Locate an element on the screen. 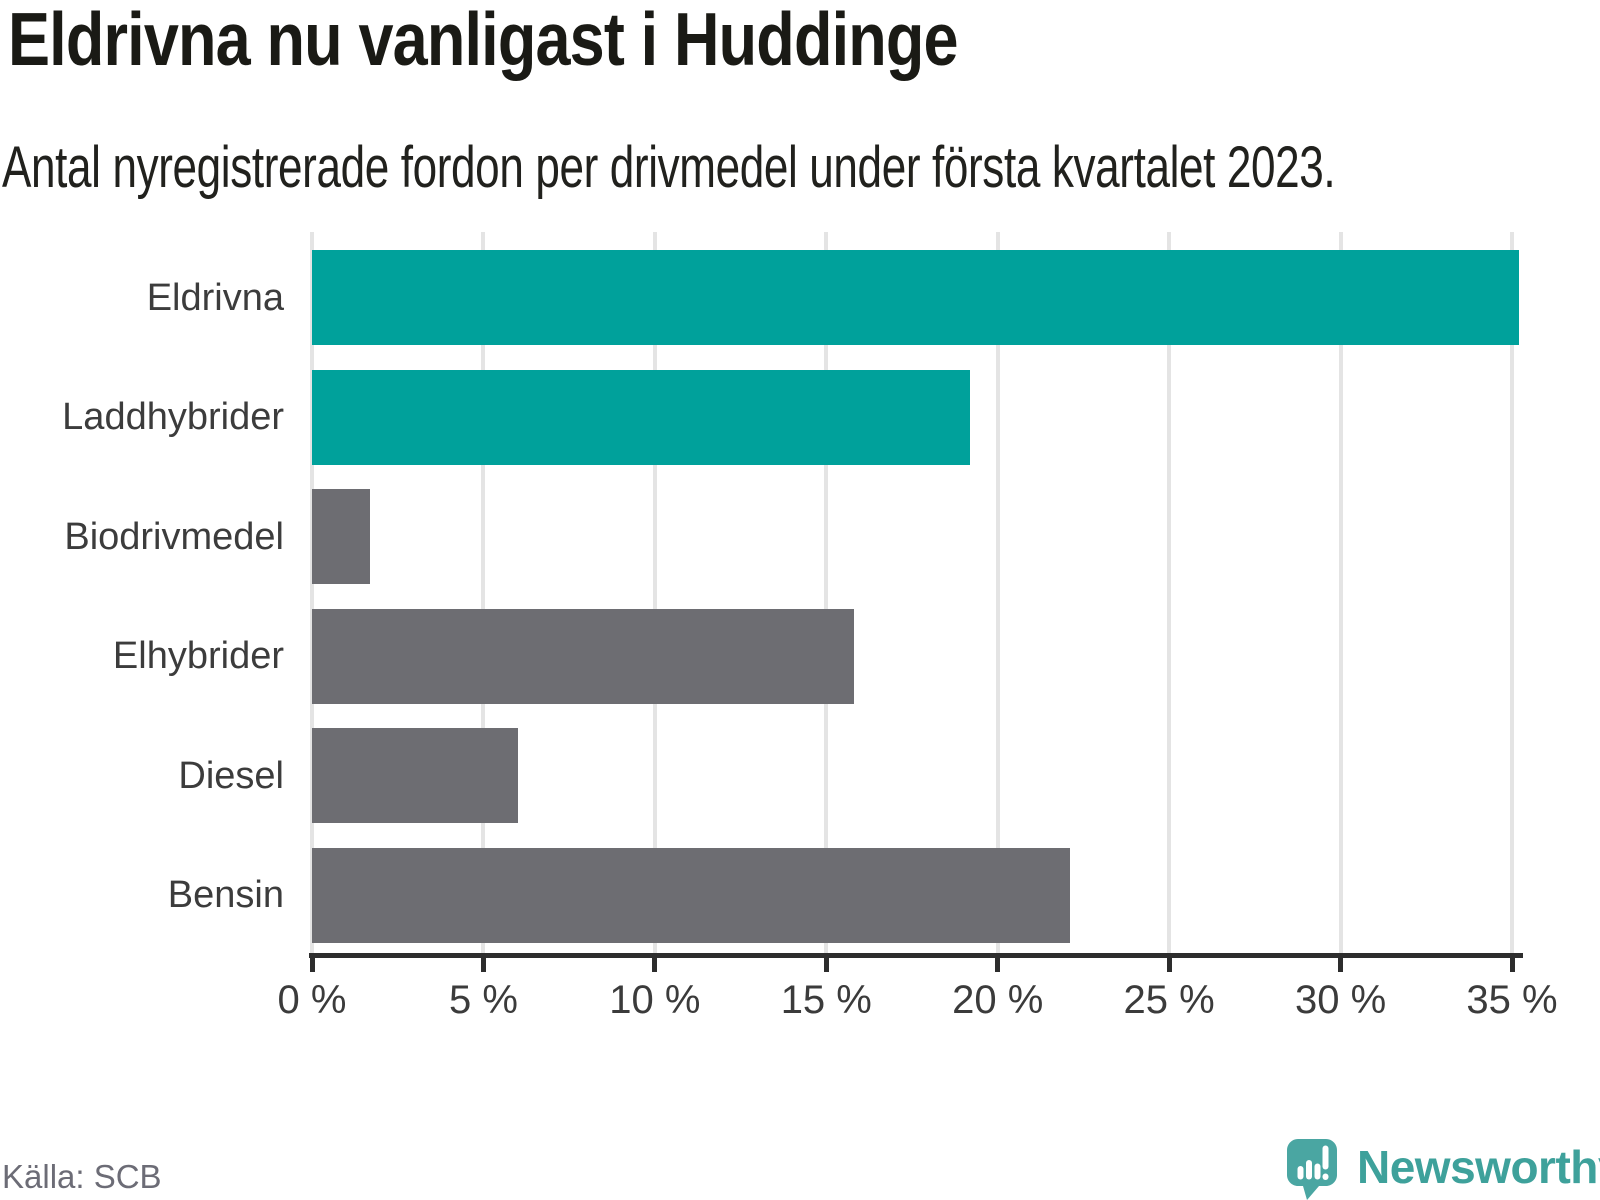  x-axis-tick-label: 30 % is located at coordinates (1340, 1000).